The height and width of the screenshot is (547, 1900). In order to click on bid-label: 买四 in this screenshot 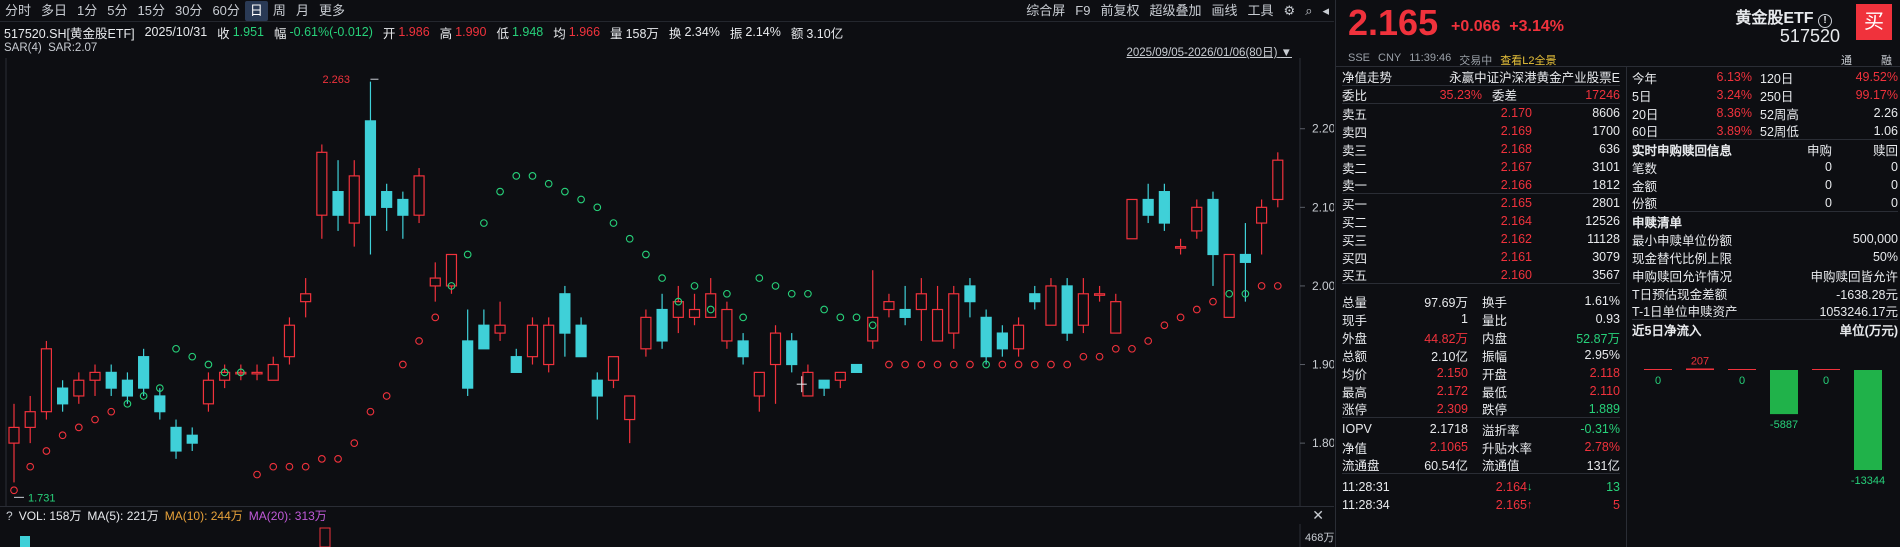, I will do `click(1355, 258)`.